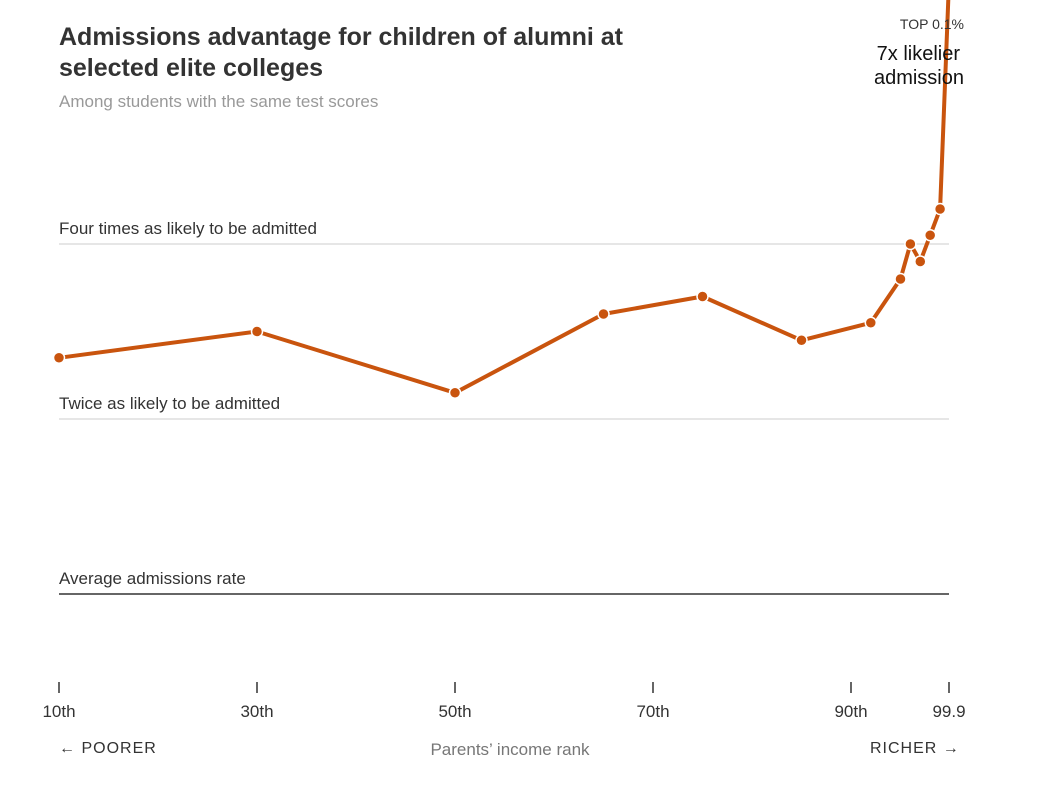 The image size is (1044, 789). What do you see at coordinates (948, 711) in the screenshot?
I see `x-tick-label-5: 99.9` at bounding box center [948, 711].